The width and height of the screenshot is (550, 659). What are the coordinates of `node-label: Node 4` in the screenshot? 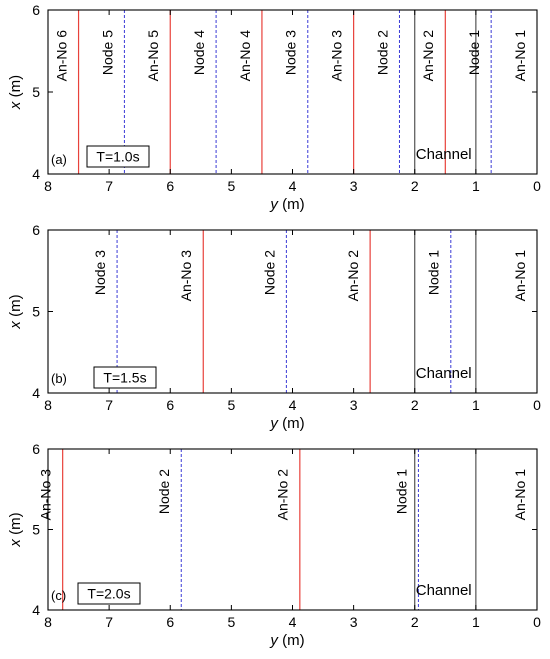 It's located at (199, 52).